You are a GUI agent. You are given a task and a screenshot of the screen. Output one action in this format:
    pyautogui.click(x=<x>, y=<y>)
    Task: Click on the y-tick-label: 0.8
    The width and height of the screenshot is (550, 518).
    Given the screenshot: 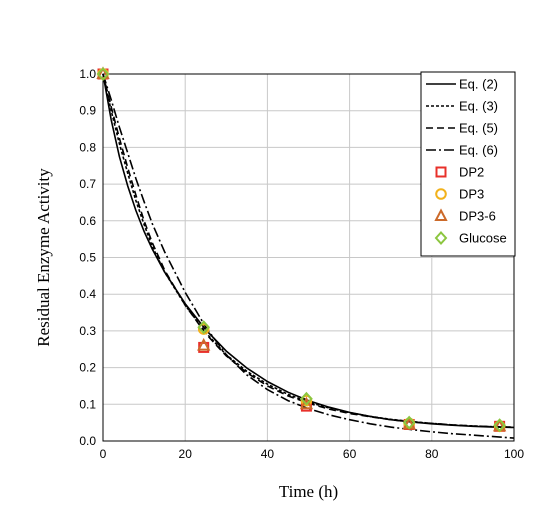 What is the action you would take?
    pyautogui.click(x=87, y=147)
    